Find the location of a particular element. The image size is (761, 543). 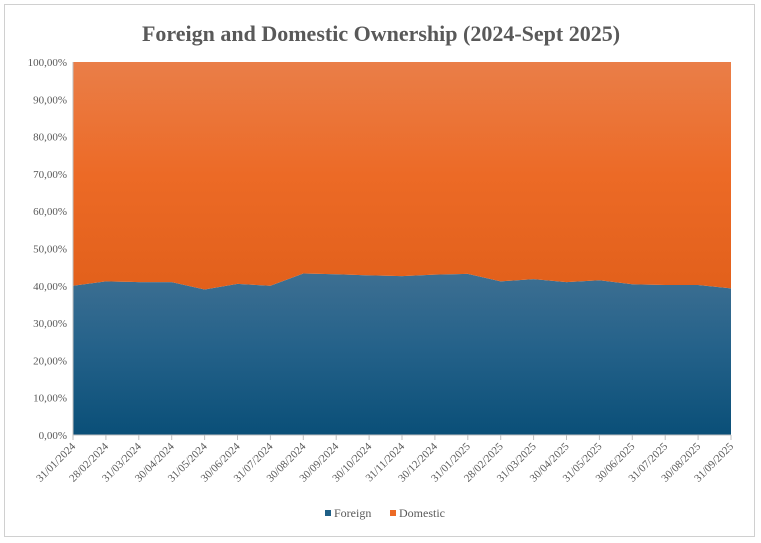

legend-swatch-domestic is located at coordinates (393, 513).